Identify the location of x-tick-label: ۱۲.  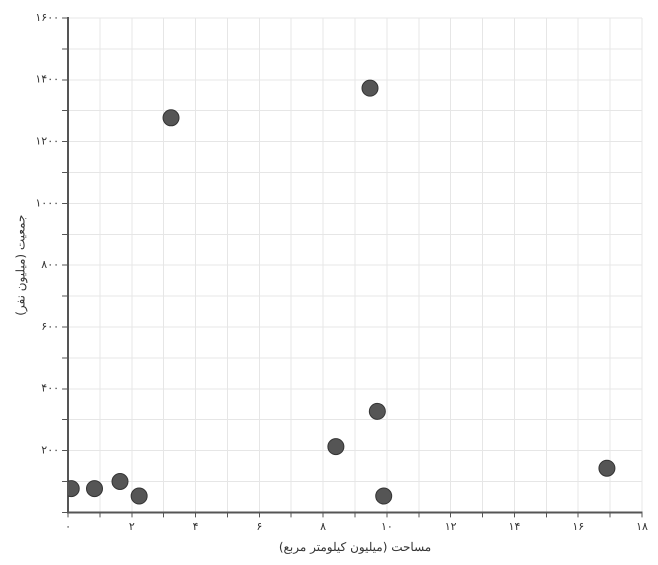
(450, 526).